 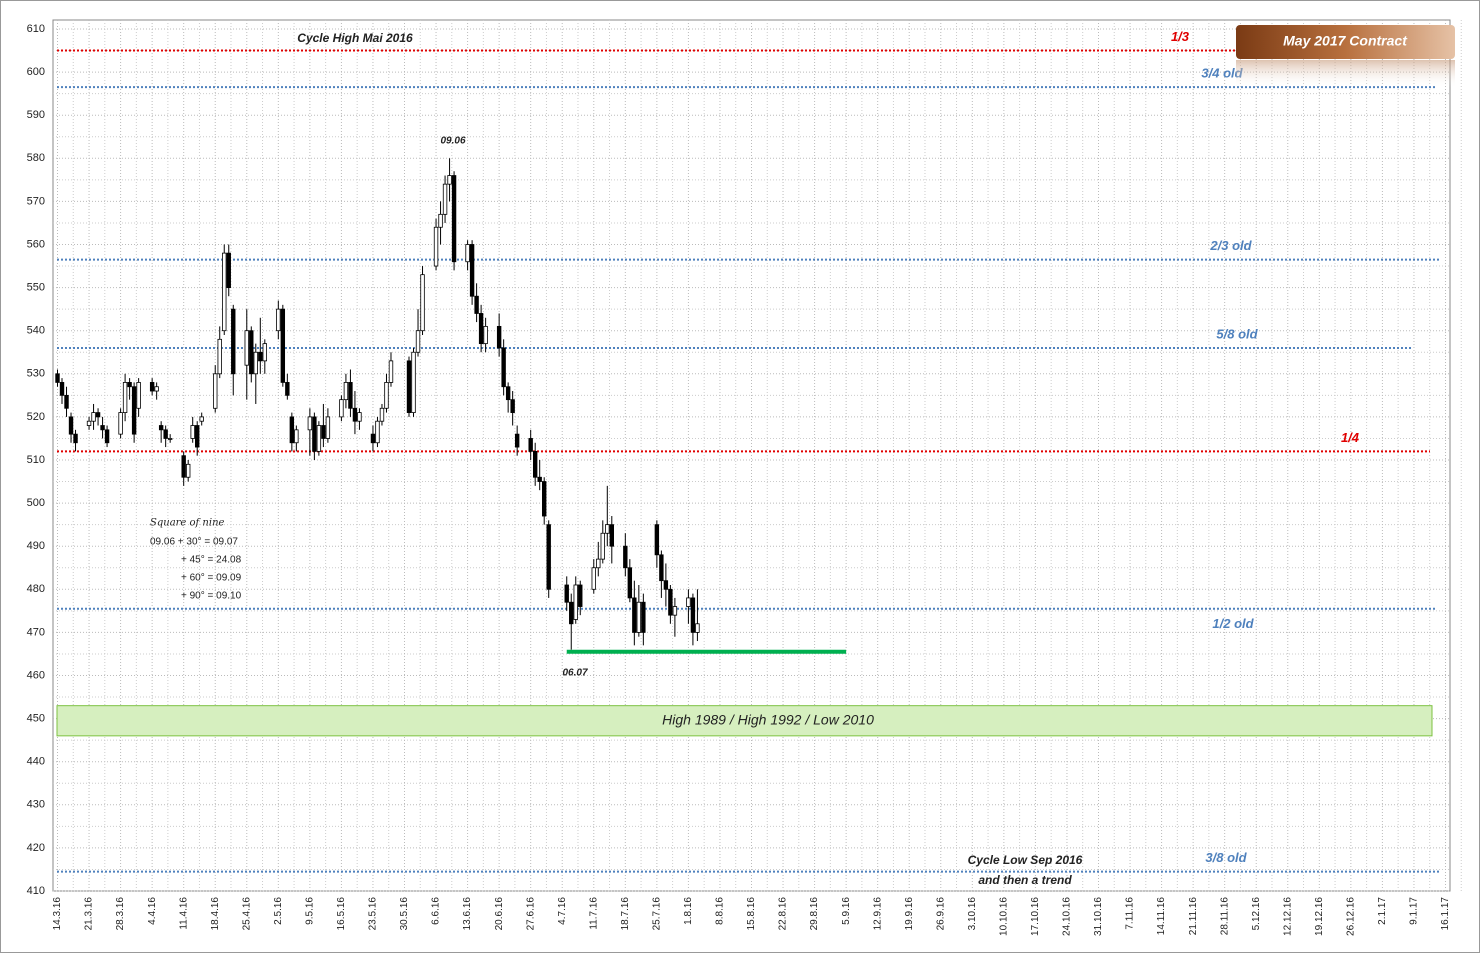 What do you see at coordinates (36, 158) in the screenshot?
I see `y-tick-label: 580` at bounding box center [36, 158].